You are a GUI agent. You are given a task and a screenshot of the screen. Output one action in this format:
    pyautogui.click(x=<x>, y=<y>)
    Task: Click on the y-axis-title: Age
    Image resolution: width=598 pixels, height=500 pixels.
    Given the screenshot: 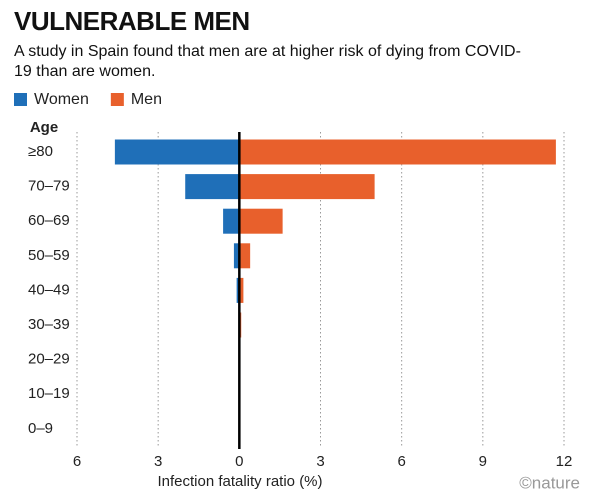 What is the action you would take?
    pyautogui.click(x=44, y=127)
    